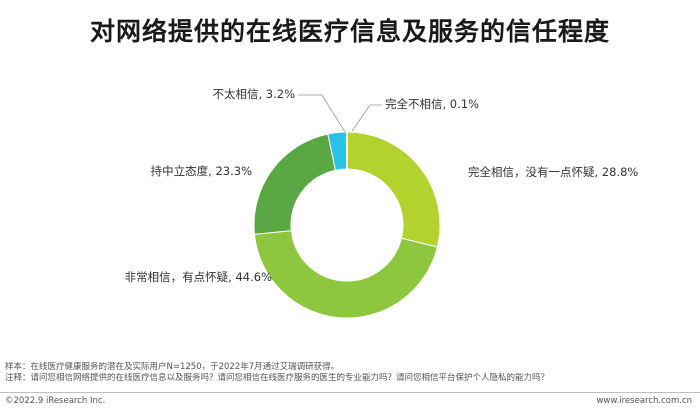 The height and width of the screenshot is (415, 700). What do you see at coordinates (349, 31) in the screenshot?
I see `chart-title: 对网络提供的在线医疗信息及服务的信任程度` at bounding box center [349, 31].